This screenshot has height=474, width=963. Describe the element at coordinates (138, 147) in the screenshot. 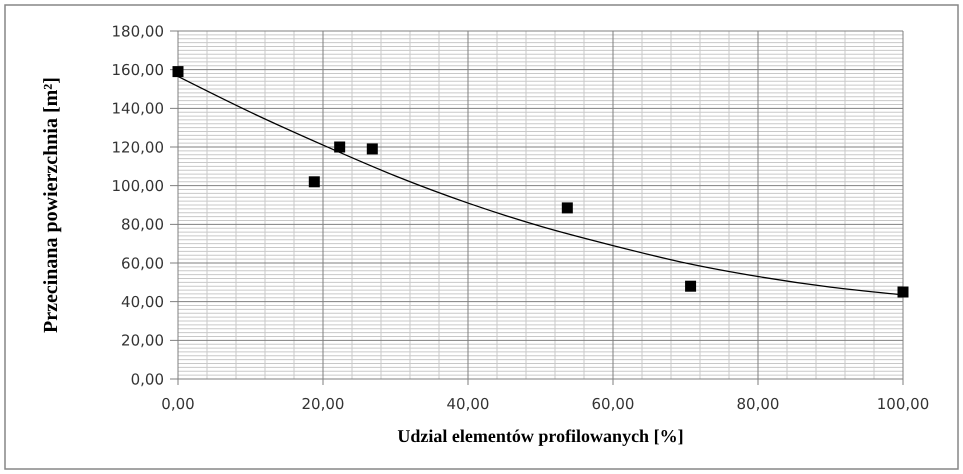

I see `y-tick-label: 120,00` at that location.